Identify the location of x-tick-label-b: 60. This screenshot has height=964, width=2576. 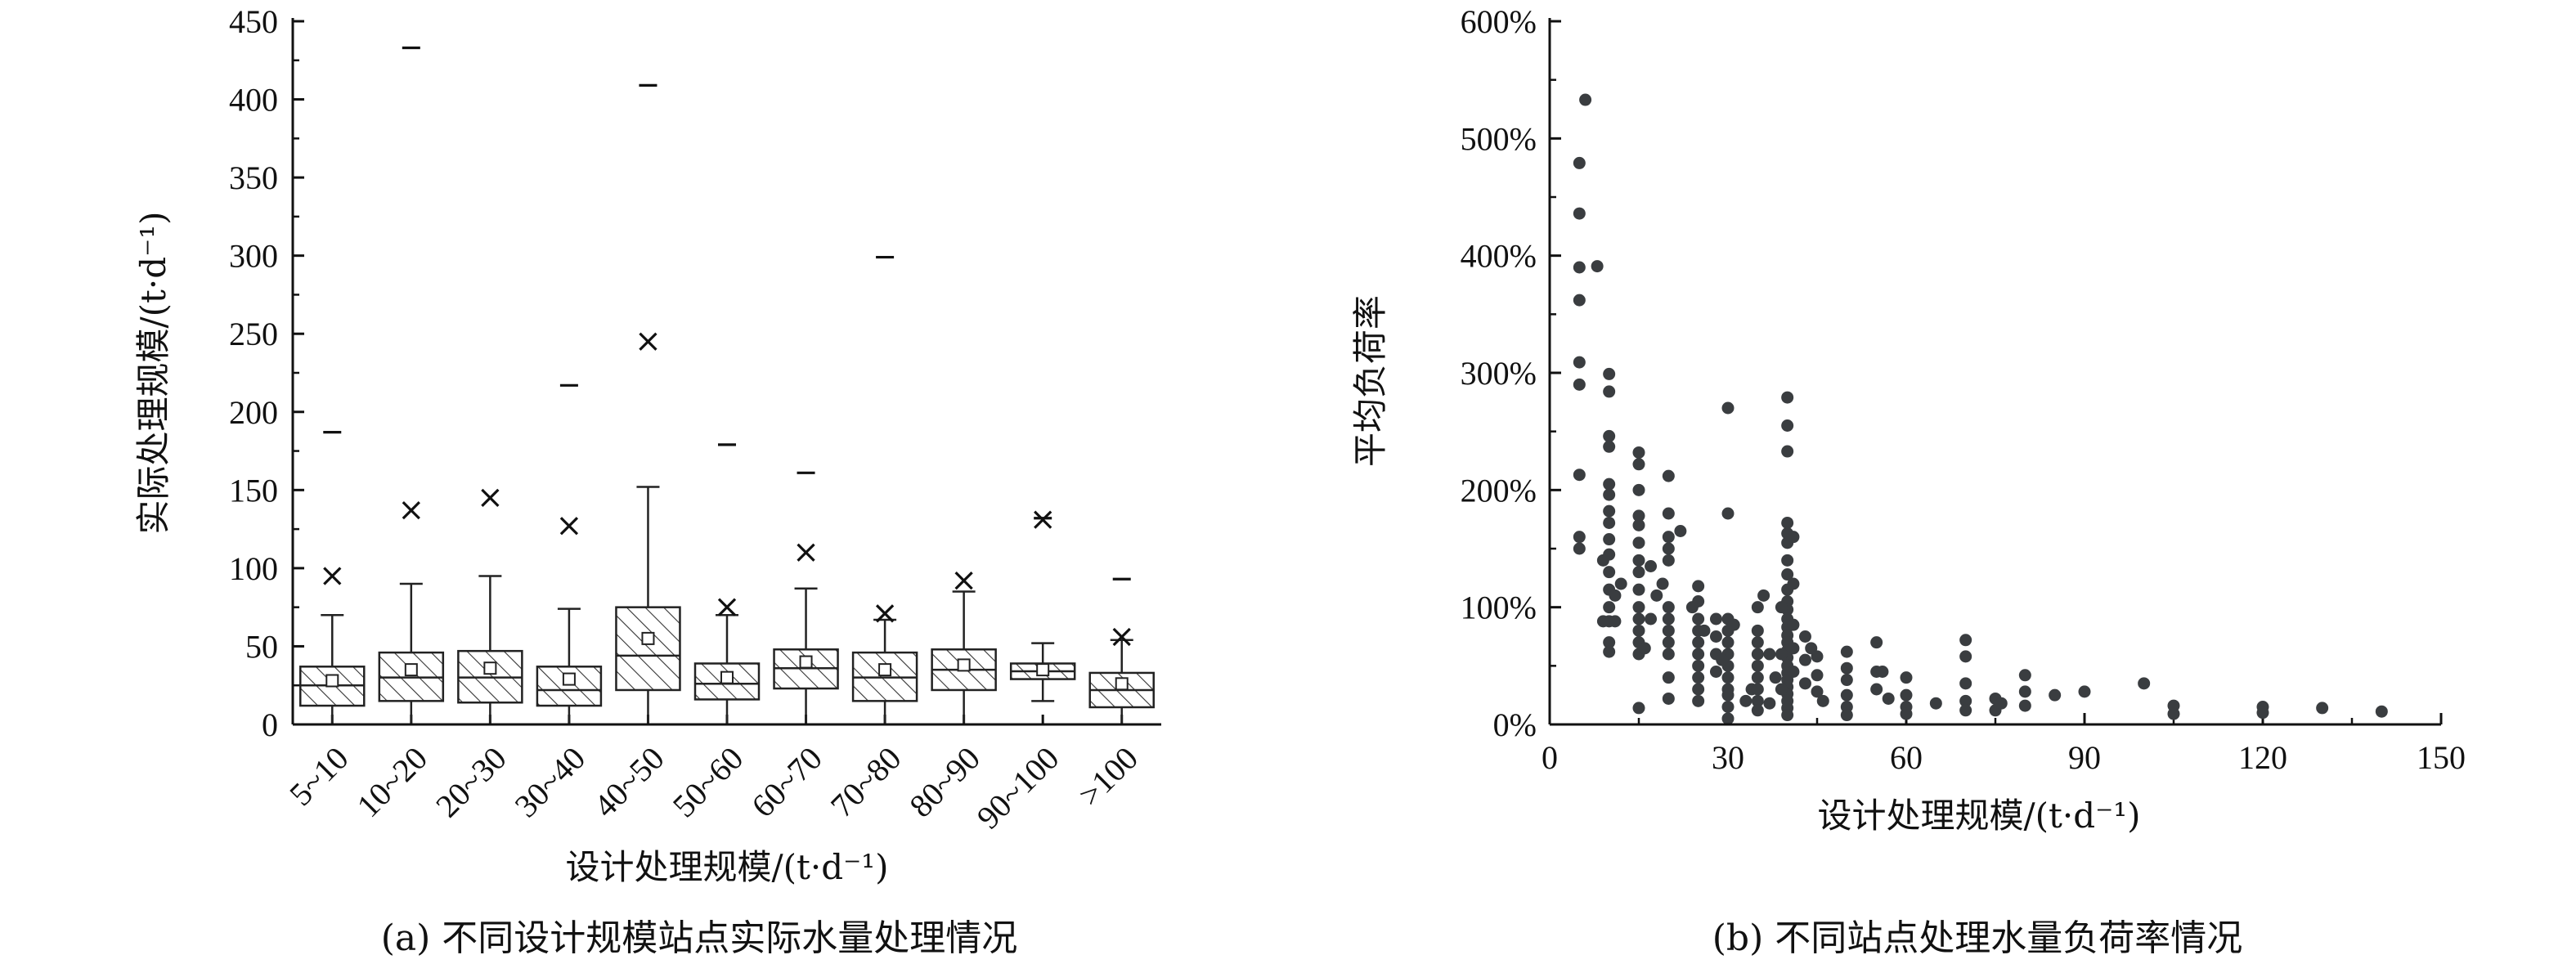
(1906, 758).